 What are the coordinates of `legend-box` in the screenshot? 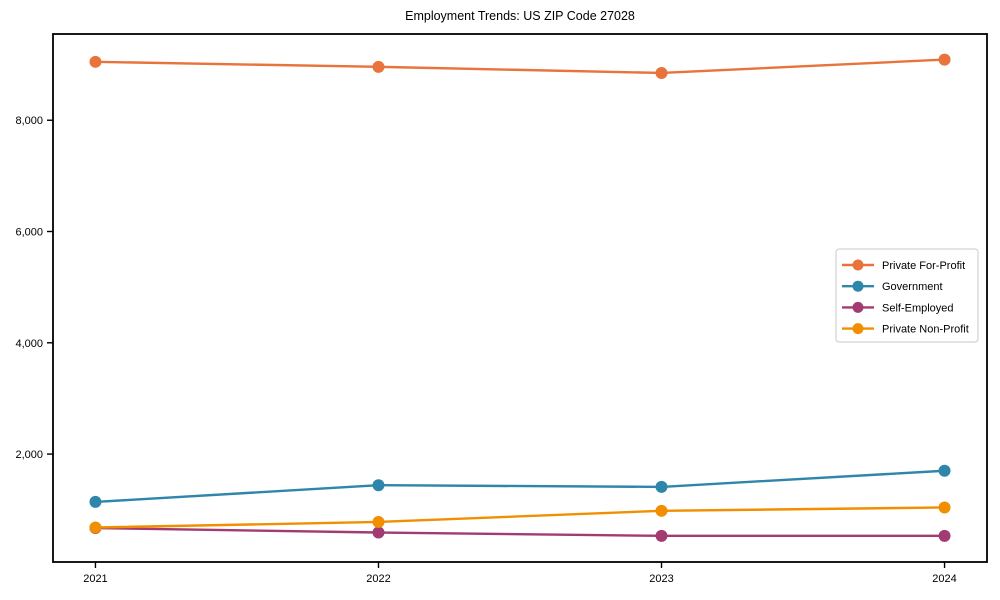 It's located at (907, 295).